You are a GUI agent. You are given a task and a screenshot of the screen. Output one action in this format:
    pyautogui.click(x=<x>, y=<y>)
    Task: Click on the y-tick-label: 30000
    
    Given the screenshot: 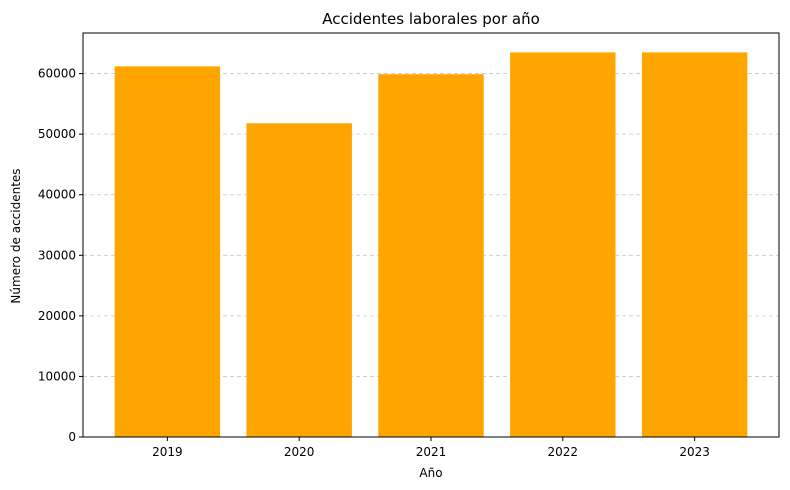 What is the action you would take?
    pyautogui.click(x=57, y=255)
    